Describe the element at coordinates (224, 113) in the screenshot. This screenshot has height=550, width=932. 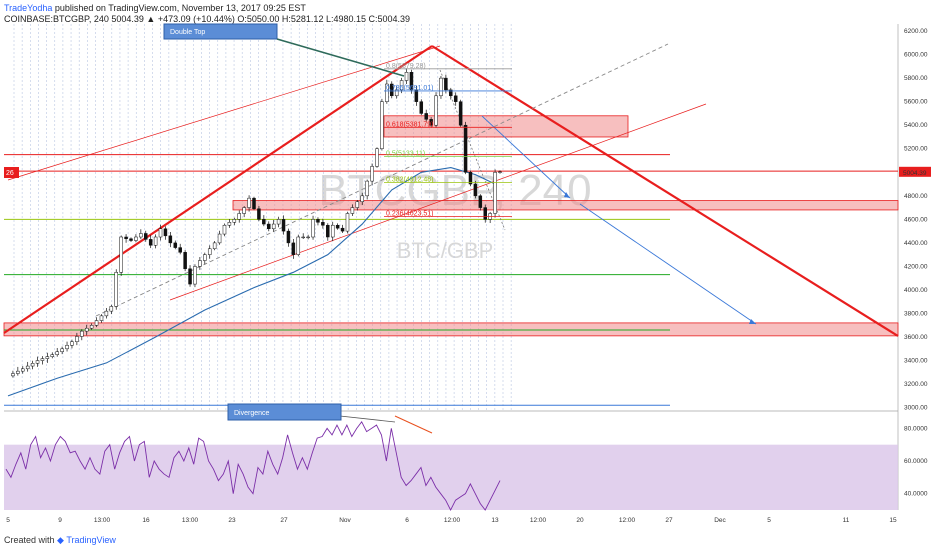
I see `channel-upper` at that location.